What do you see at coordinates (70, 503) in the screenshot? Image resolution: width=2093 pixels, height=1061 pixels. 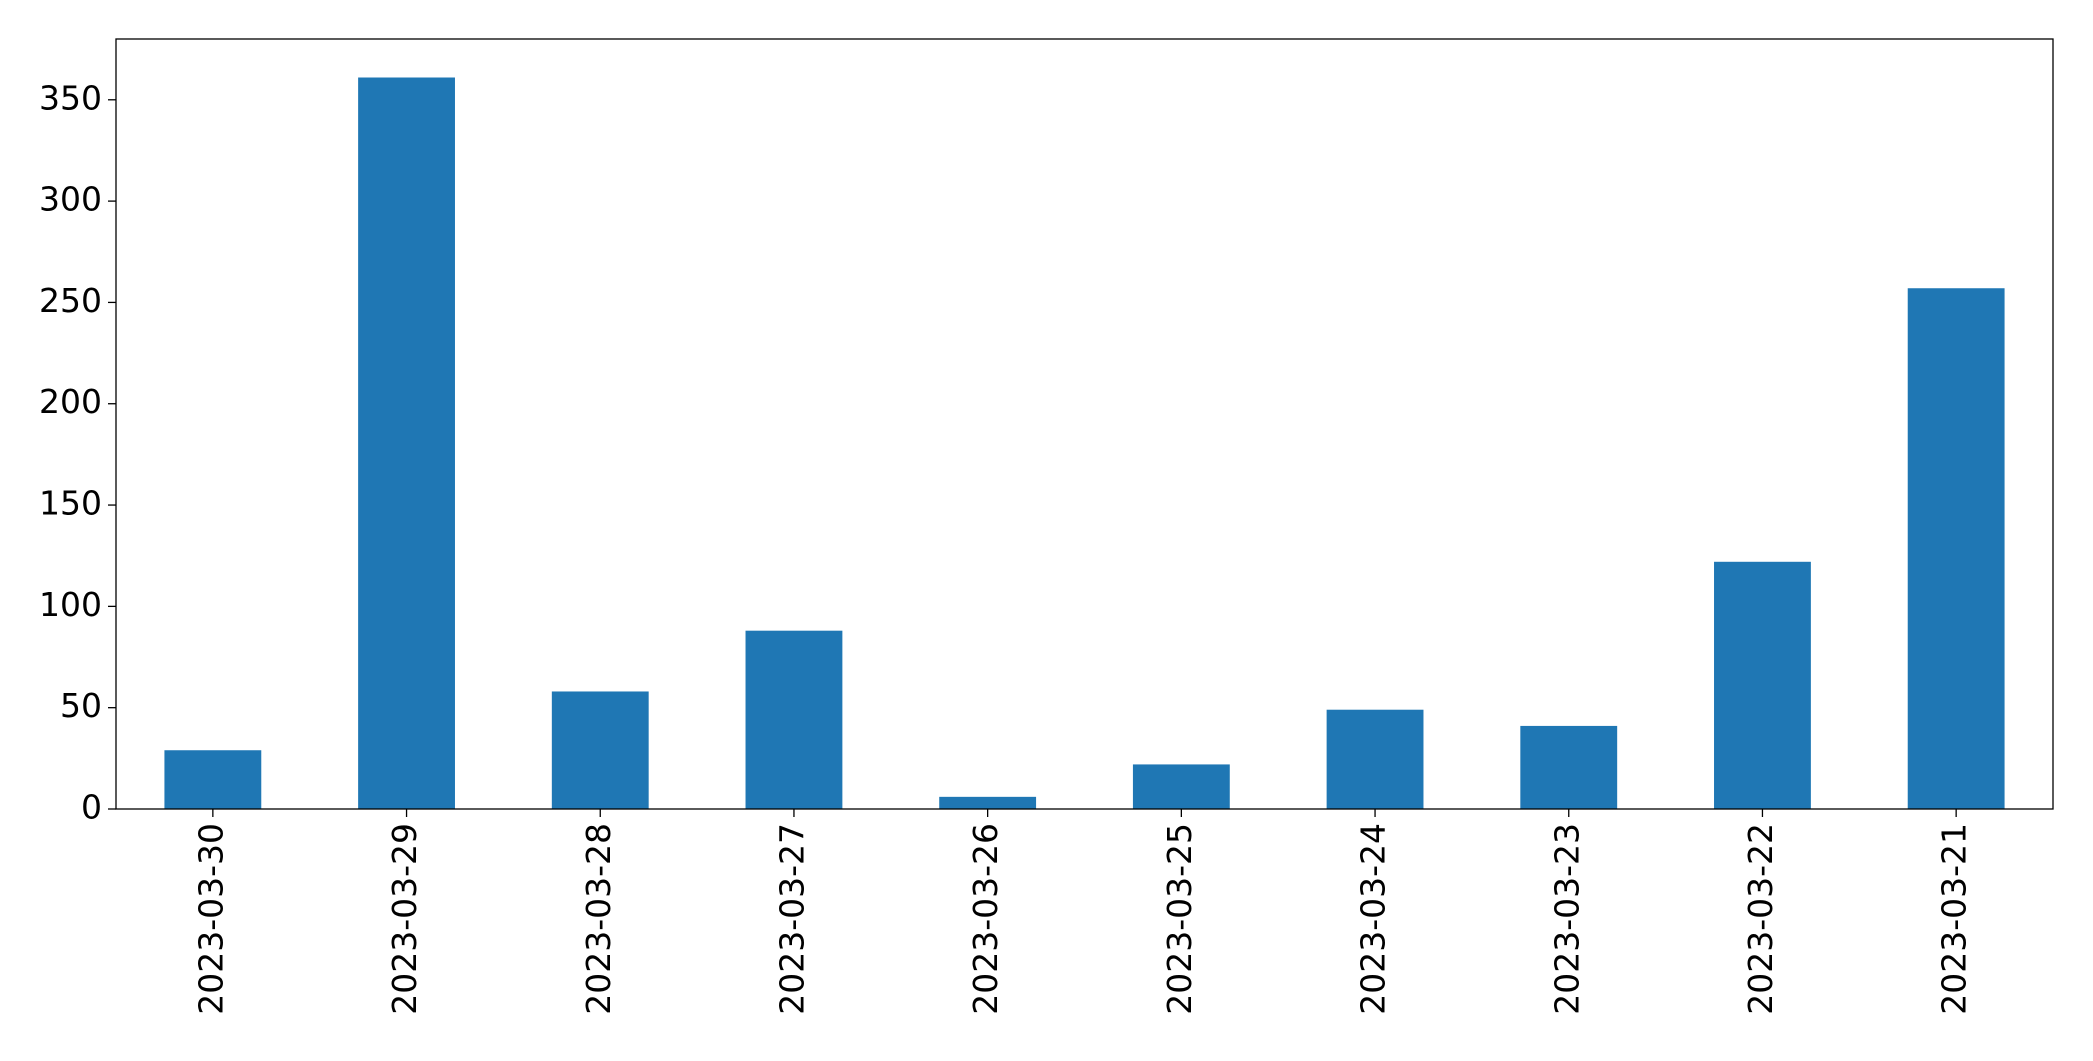 I see `y-tick-label: 150` at bounding box center [70, 503].